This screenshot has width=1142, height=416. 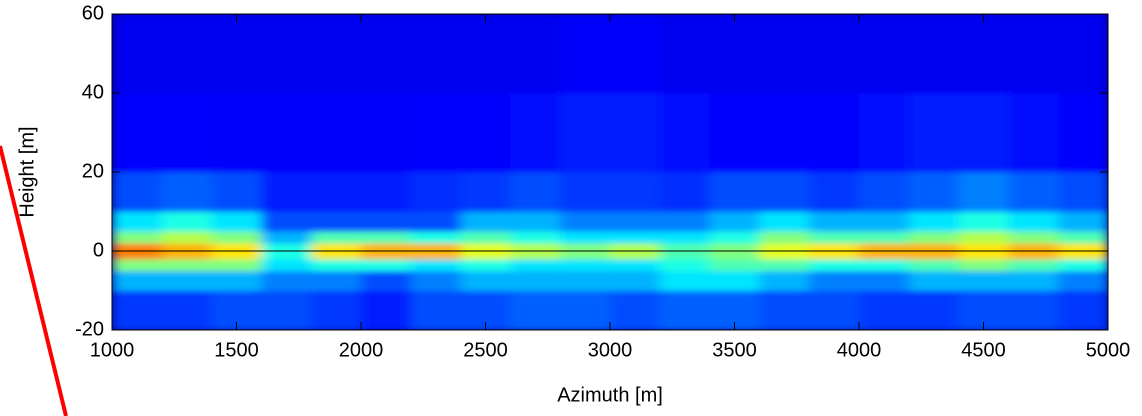 I want to click on x-tick-label: 5000, so click(x=1108, y=350).